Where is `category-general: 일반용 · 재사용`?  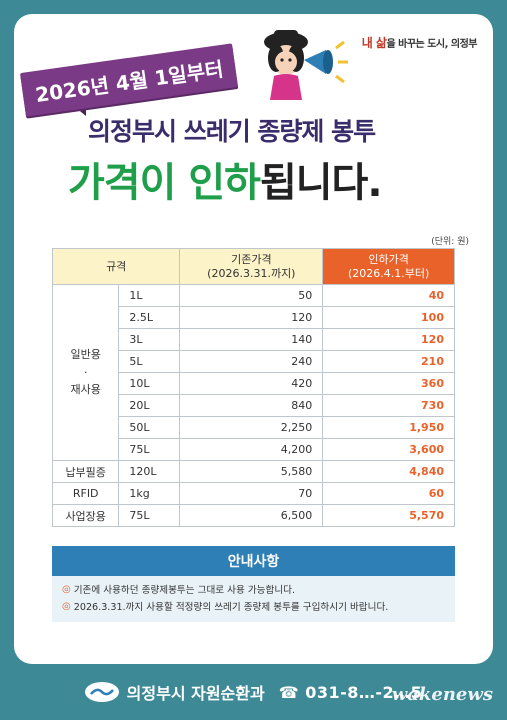
category-general: 일반용 · 재사용 is located at coordinates (85, 372).